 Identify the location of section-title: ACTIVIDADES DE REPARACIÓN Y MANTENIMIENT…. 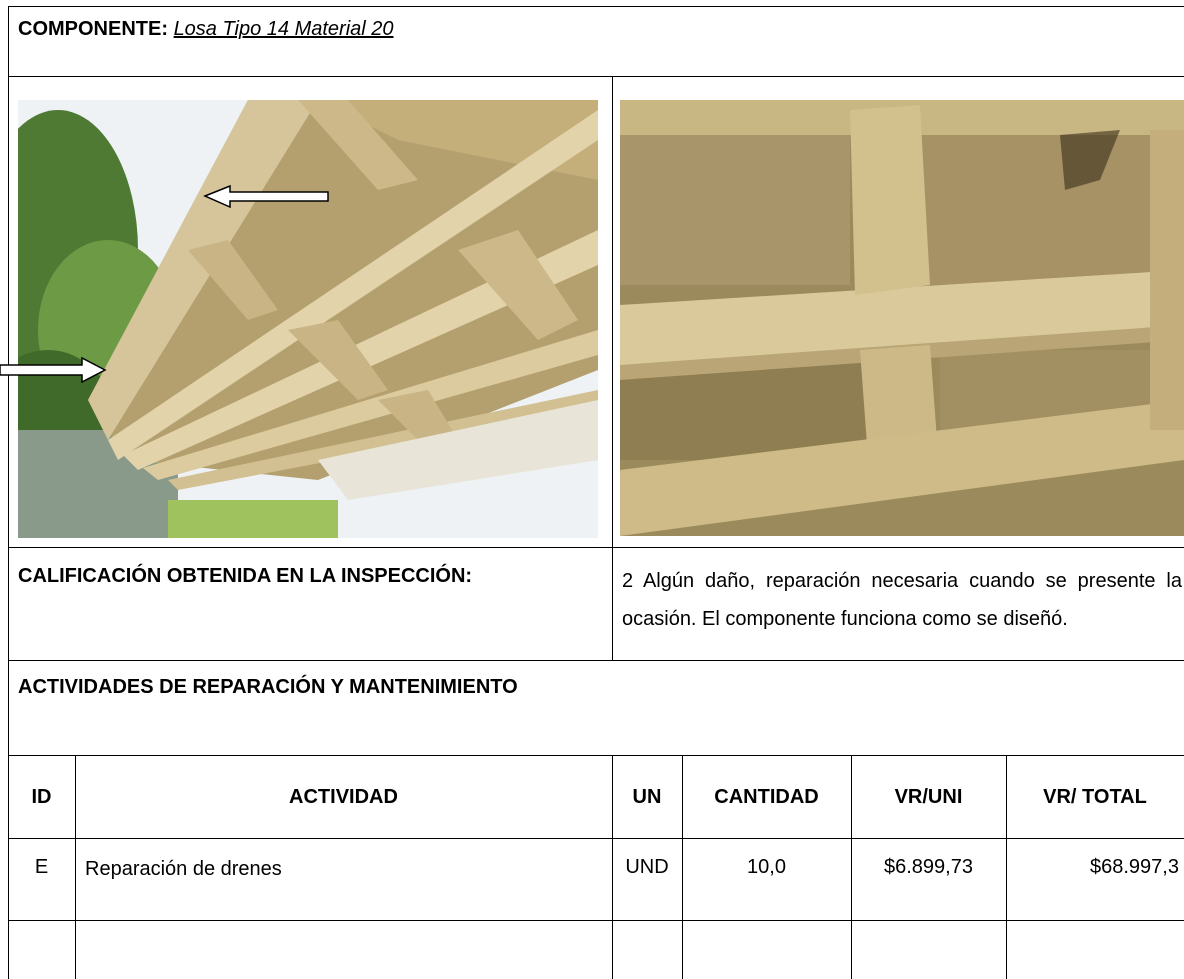
(268, 687).